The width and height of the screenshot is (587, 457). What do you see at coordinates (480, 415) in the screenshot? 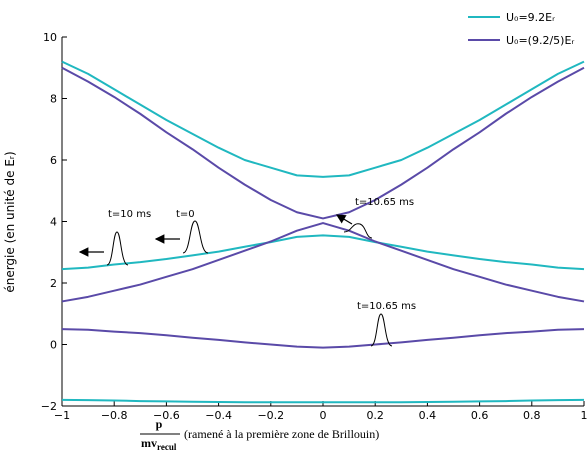
I see `x-tick-label: 0.6` at bounding box center [480, 415].